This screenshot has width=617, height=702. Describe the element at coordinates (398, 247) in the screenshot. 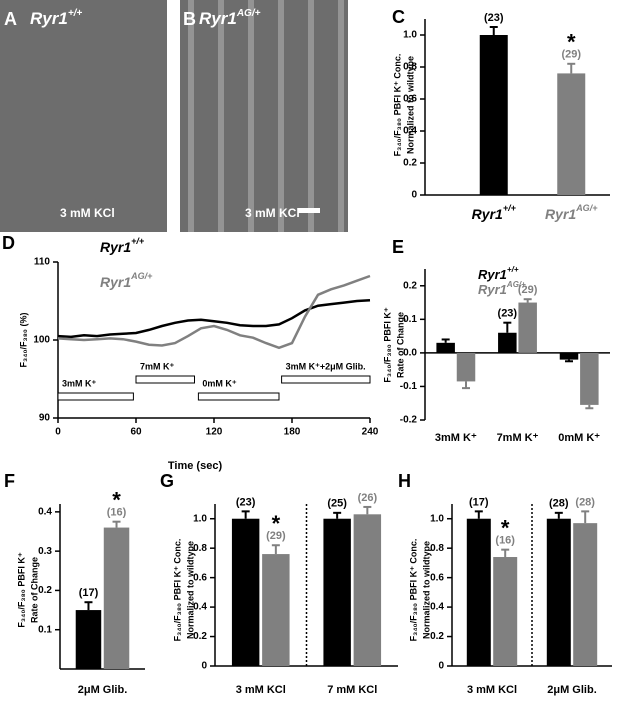

I see `panel-letter: E` at that location.